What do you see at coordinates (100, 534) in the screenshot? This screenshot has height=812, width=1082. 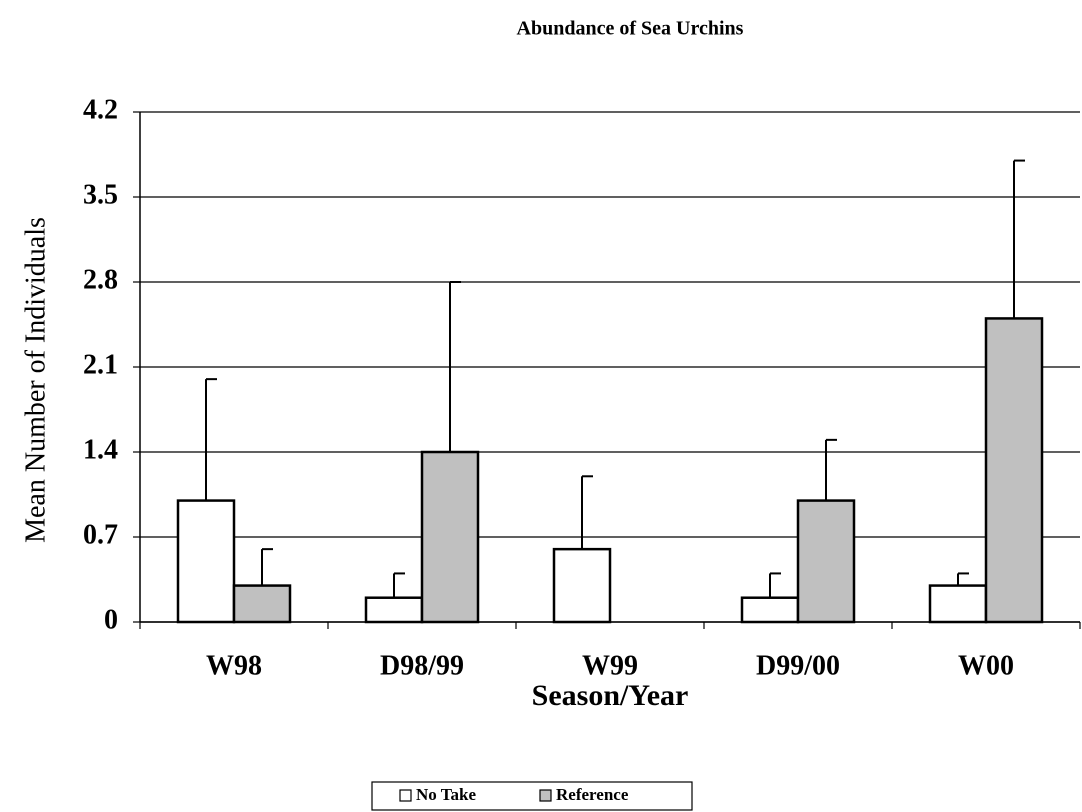 I see `y-tick-label: 0.7` at bounding box center [100, 534].